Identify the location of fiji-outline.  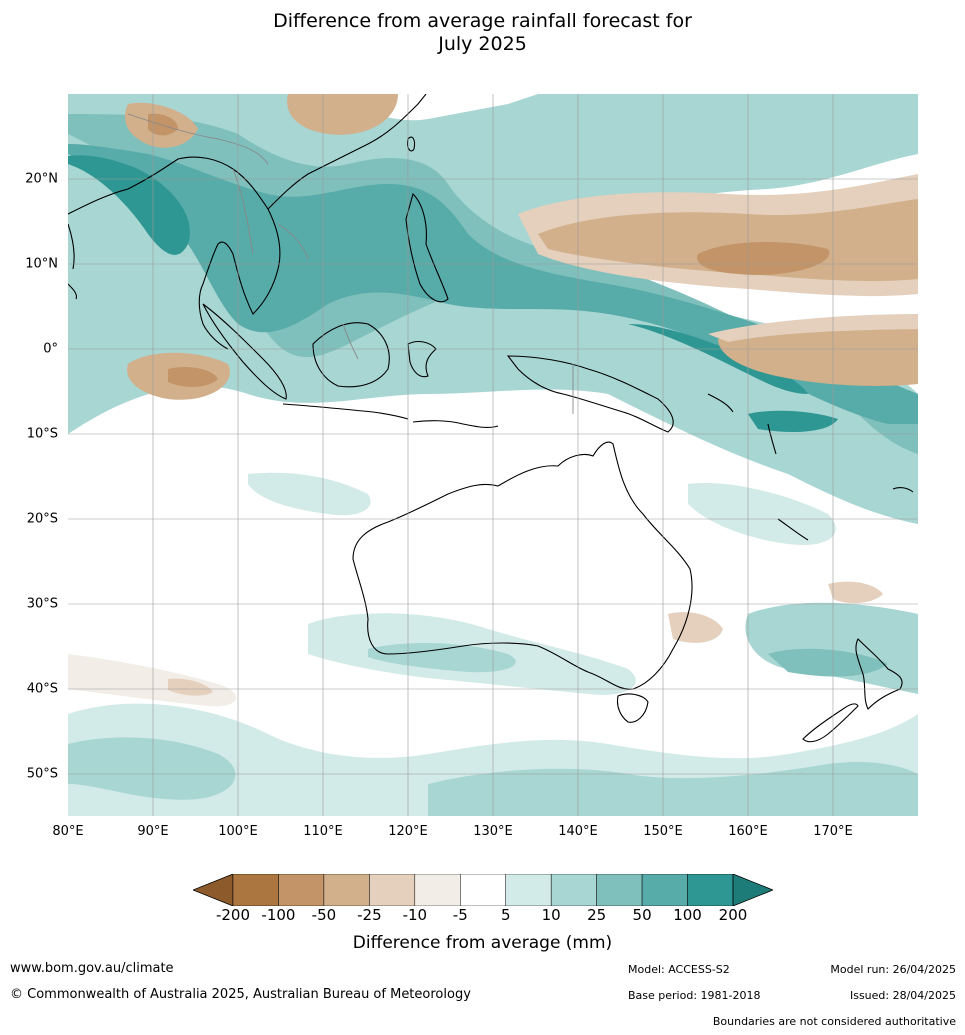
(903, 490).